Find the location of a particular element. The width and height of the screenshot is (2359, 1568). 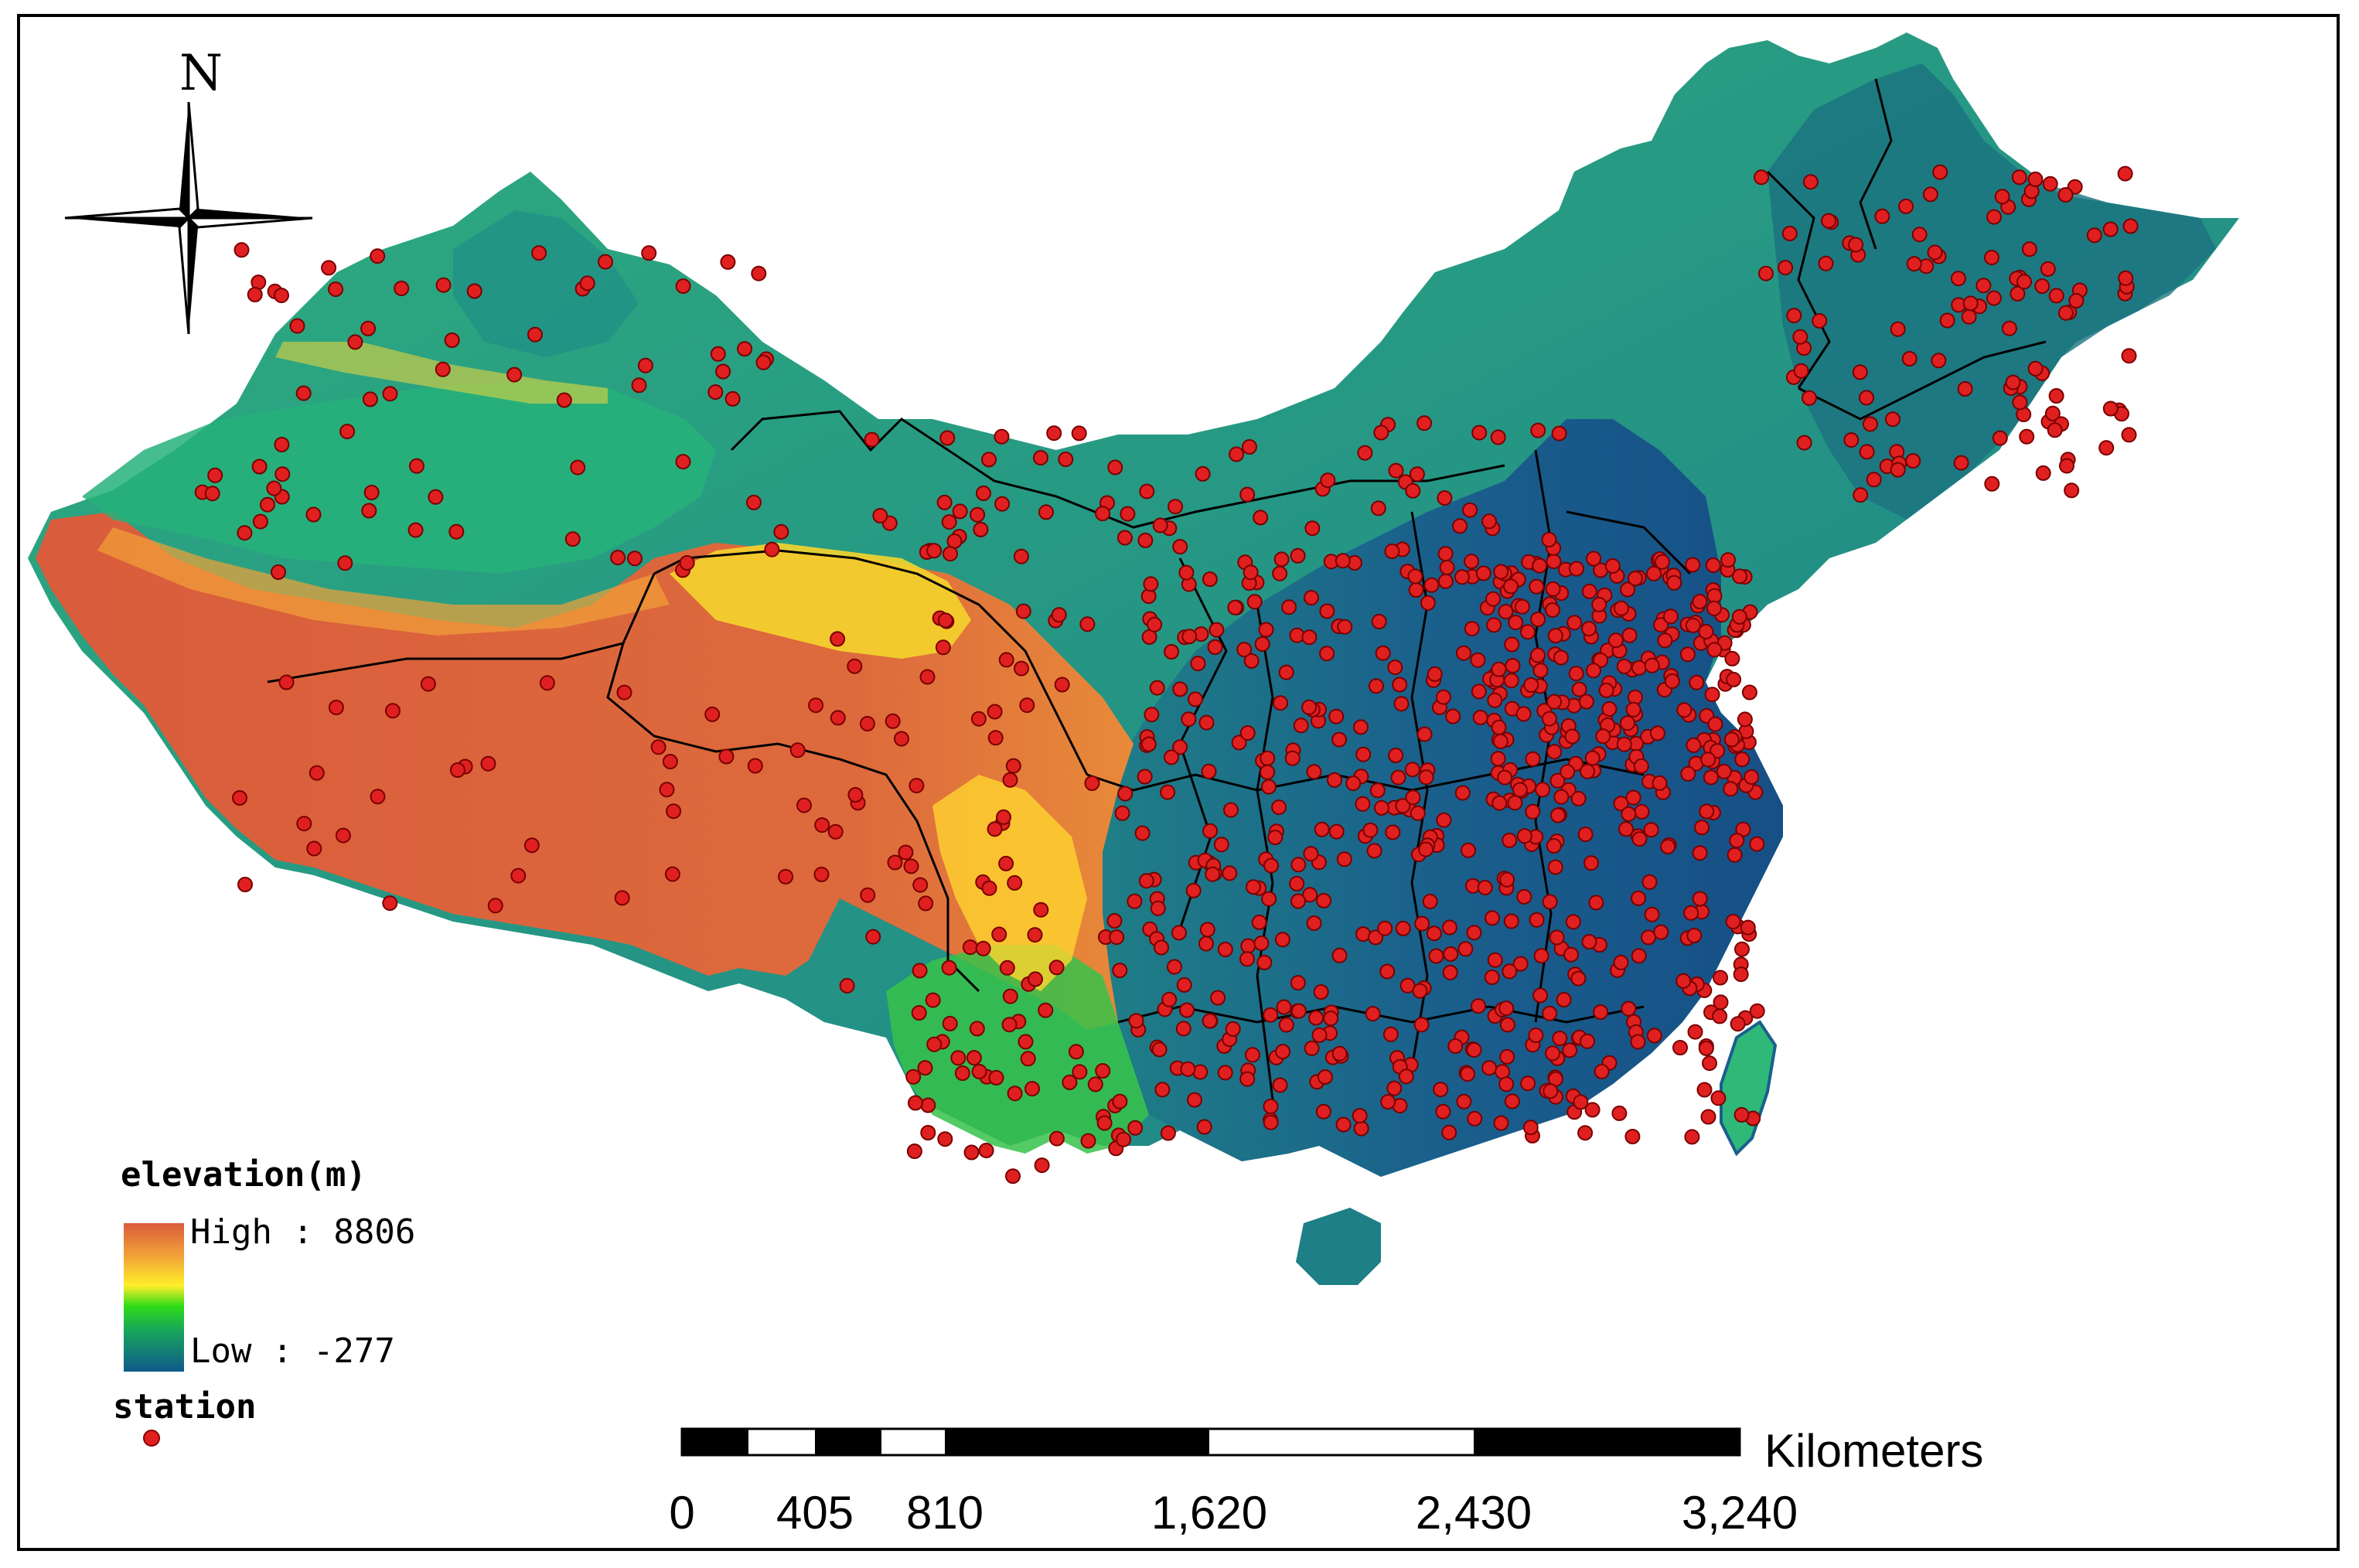

north-label: N is located at coordinates (201, 73).